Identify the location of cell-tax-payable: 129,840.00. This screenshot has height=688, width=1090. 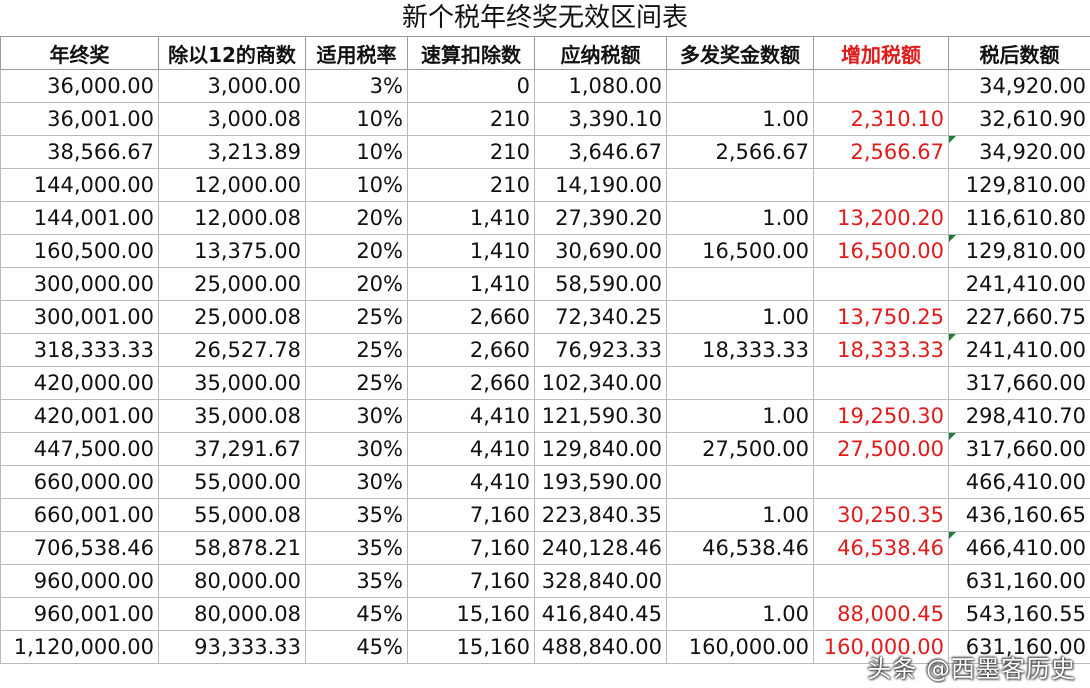
(600, 449).